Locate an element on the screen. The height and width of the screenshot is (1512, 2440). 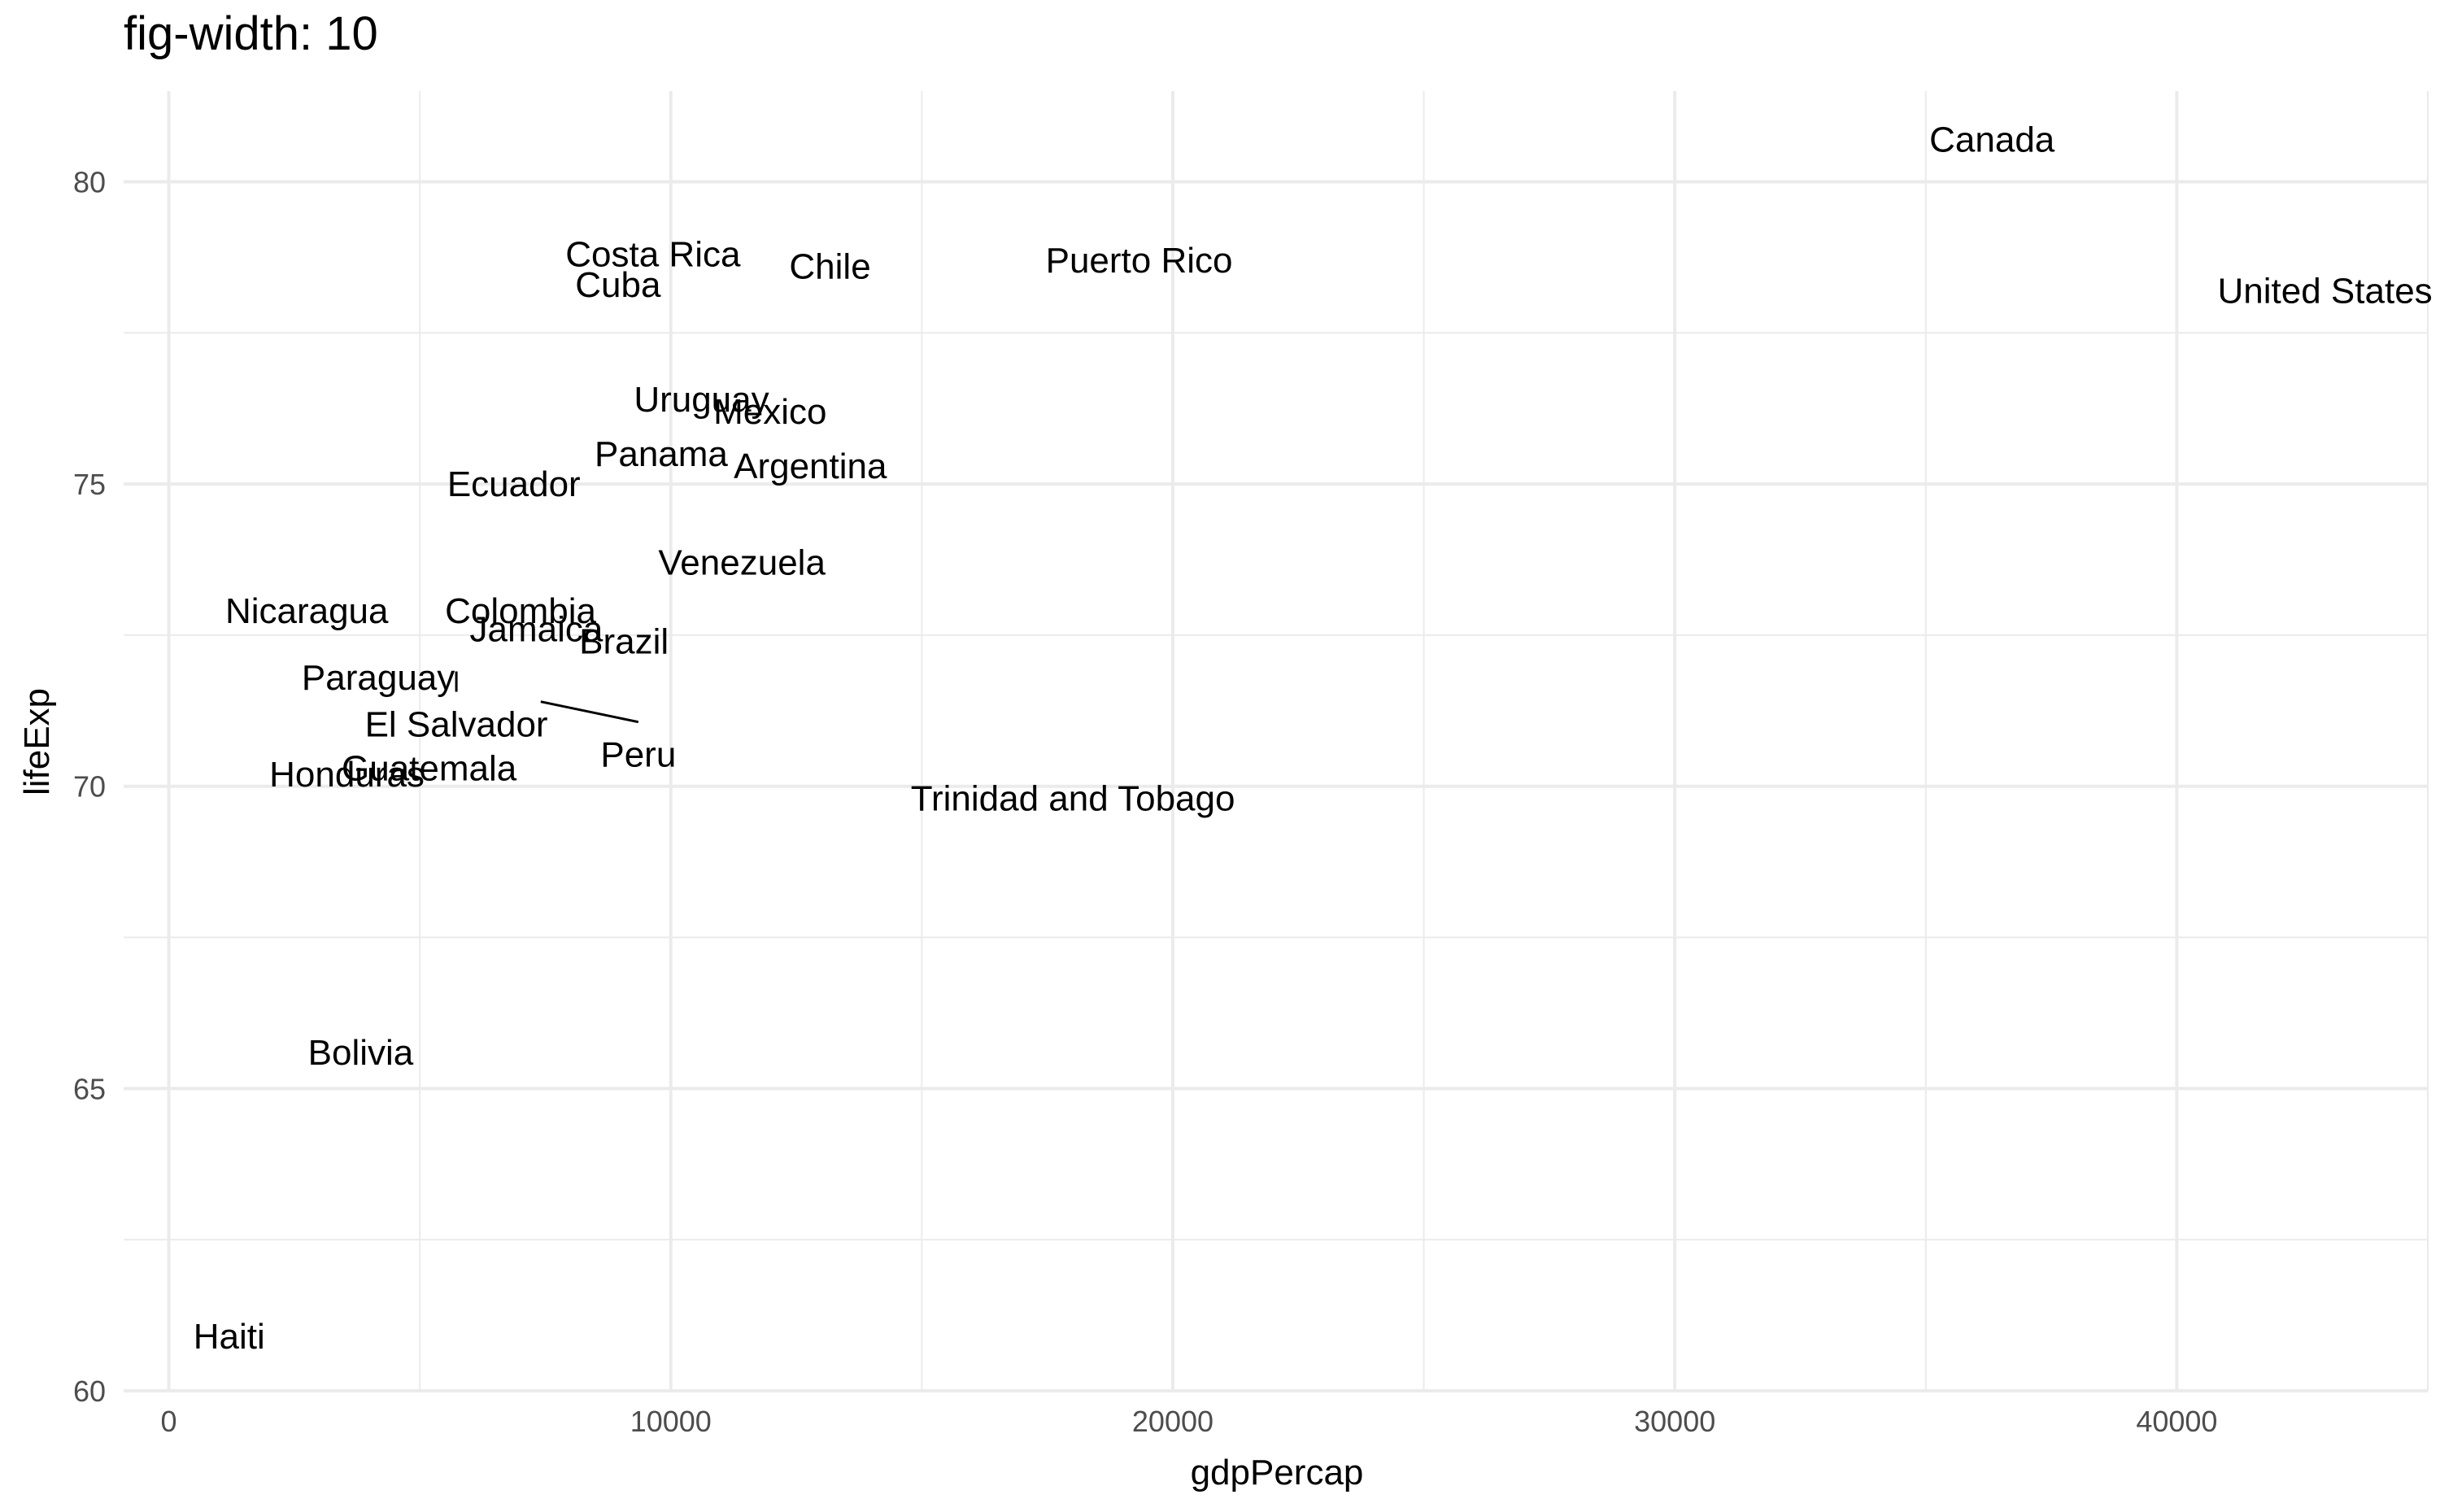
point-label: Bolivia is located at coordinates (361, 1053).